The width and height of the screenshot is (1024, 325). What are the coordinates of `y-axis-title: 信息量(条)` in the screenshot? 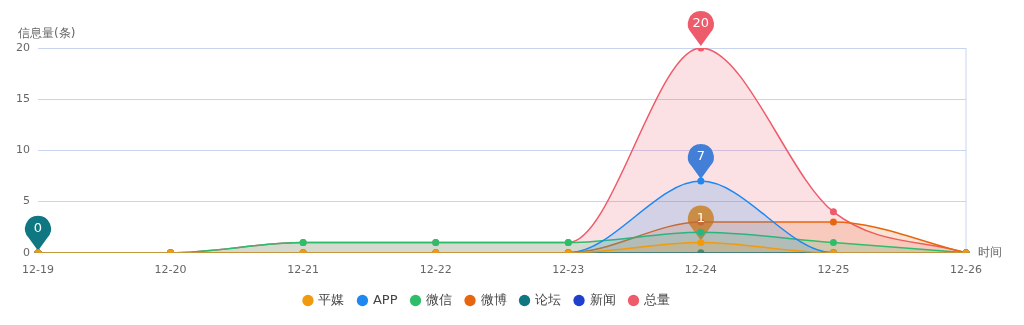 It's located at (47, 33).